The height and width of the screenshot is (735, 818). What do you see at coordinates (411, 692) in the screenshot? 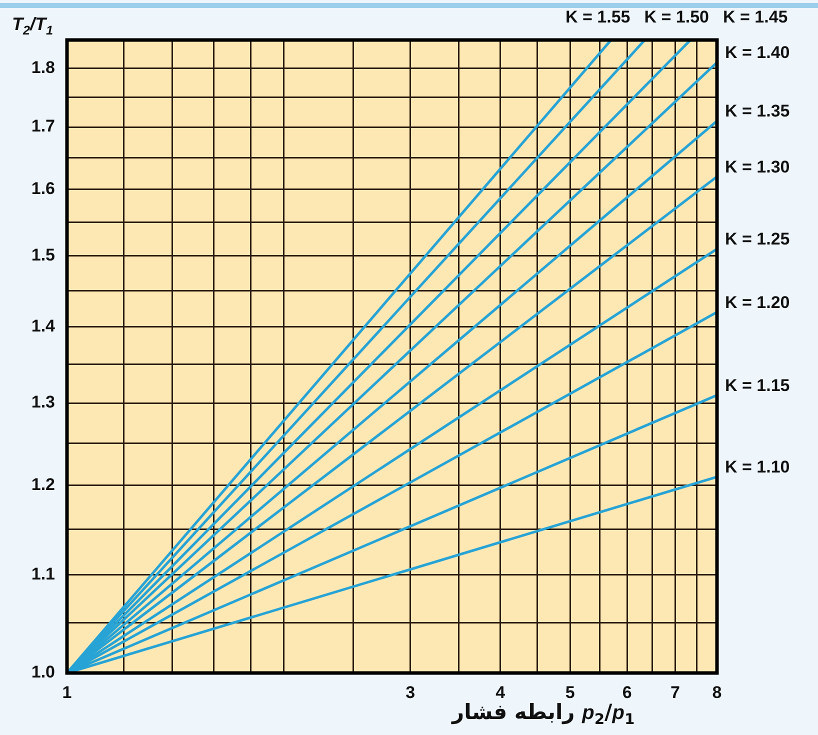
I see `x-tick-label: 3` at bounding box center [411, 692].